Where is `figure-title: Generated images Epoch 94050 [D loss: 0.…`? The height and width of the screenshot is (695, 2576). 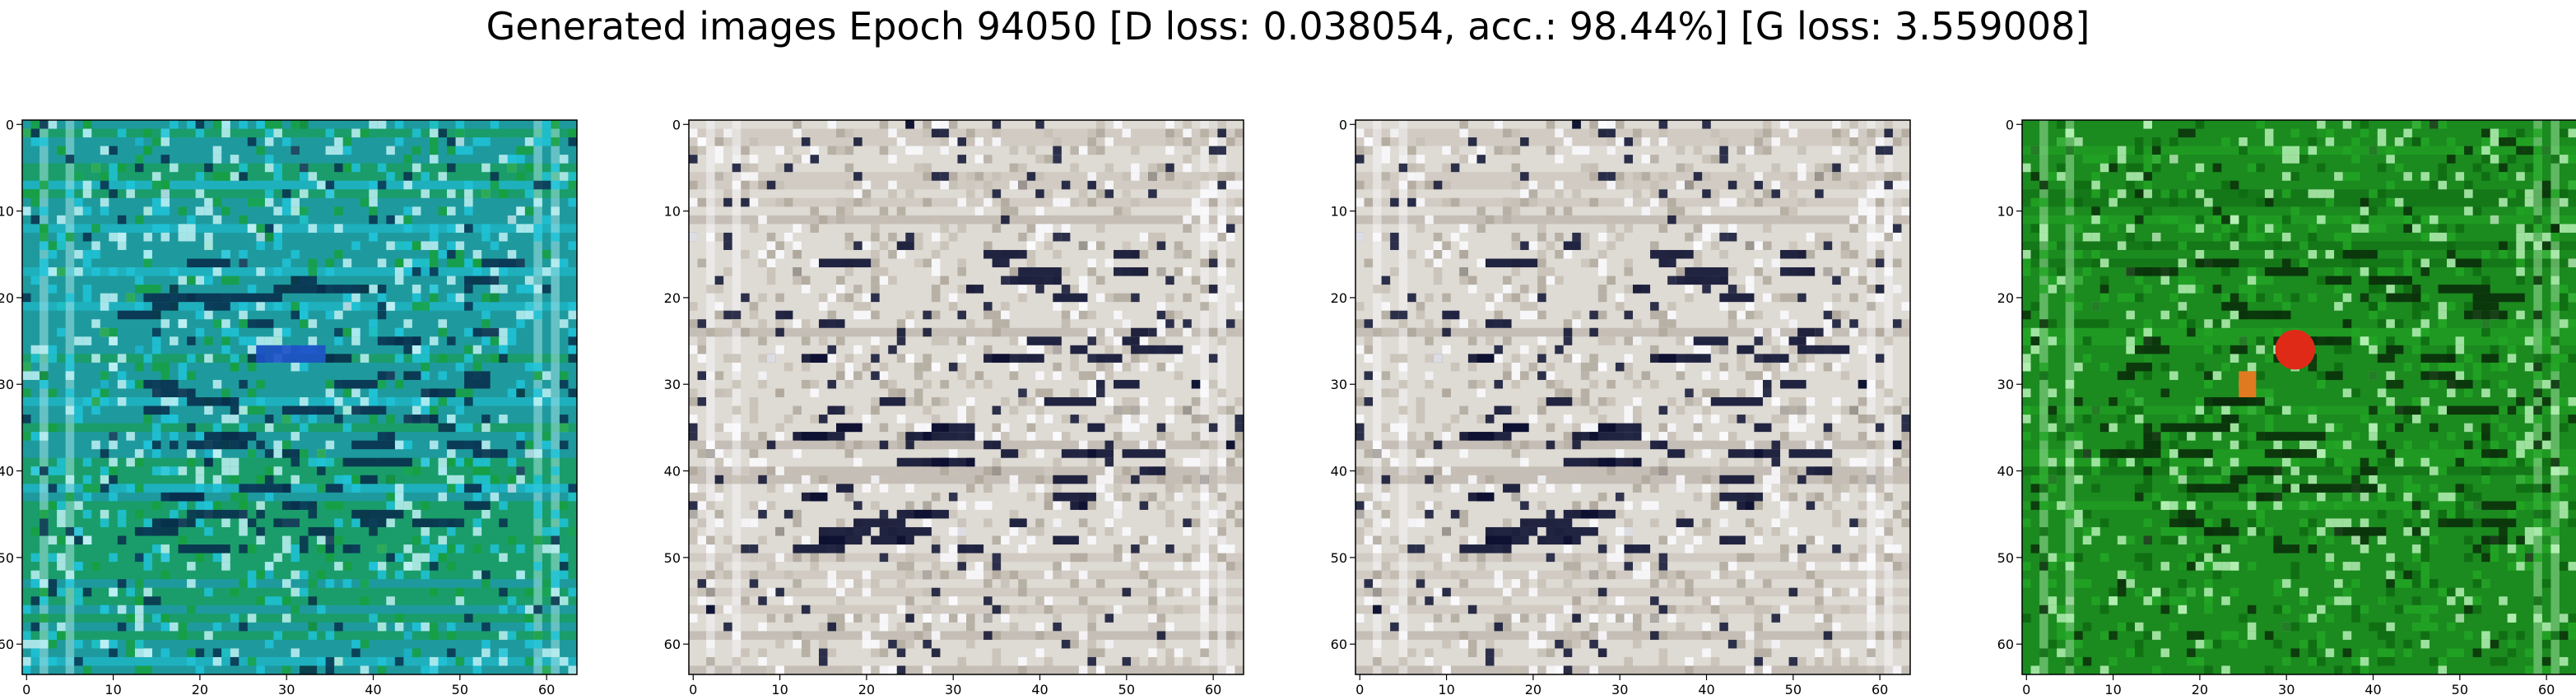
figure-title: Generated images Epoch 94050 [D loss: 0.… is located at coordinates (1288, 26).